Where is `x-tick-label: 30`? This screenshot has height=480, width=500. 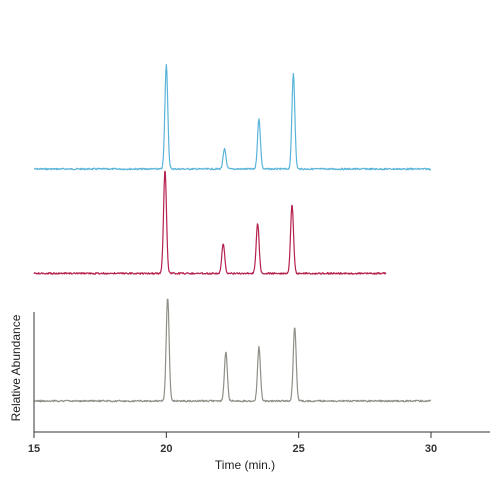
x-tick-label: 30 is located at coordinates (431, 449).